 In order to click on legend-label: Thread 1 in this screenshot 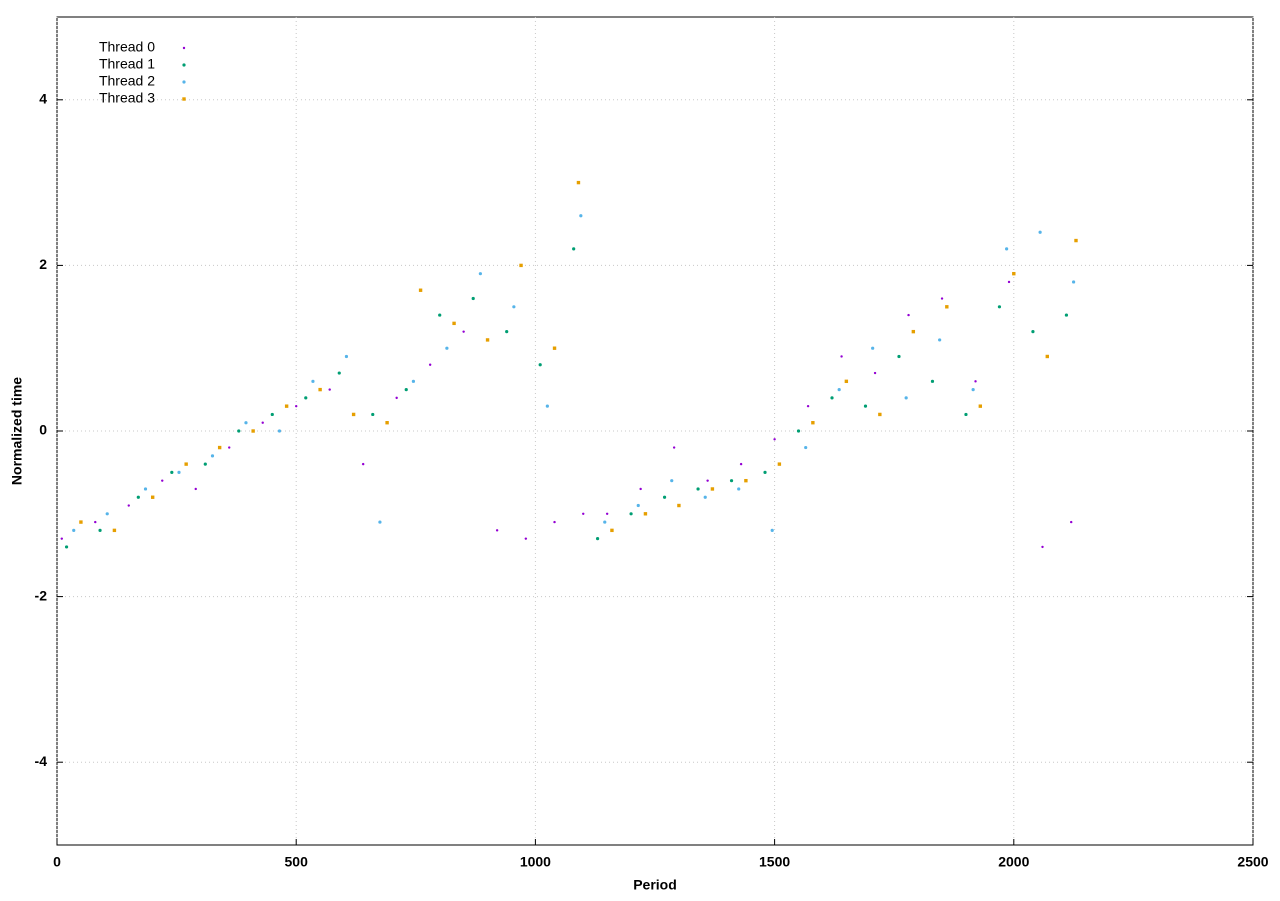, I will do `click(127, 64)`.